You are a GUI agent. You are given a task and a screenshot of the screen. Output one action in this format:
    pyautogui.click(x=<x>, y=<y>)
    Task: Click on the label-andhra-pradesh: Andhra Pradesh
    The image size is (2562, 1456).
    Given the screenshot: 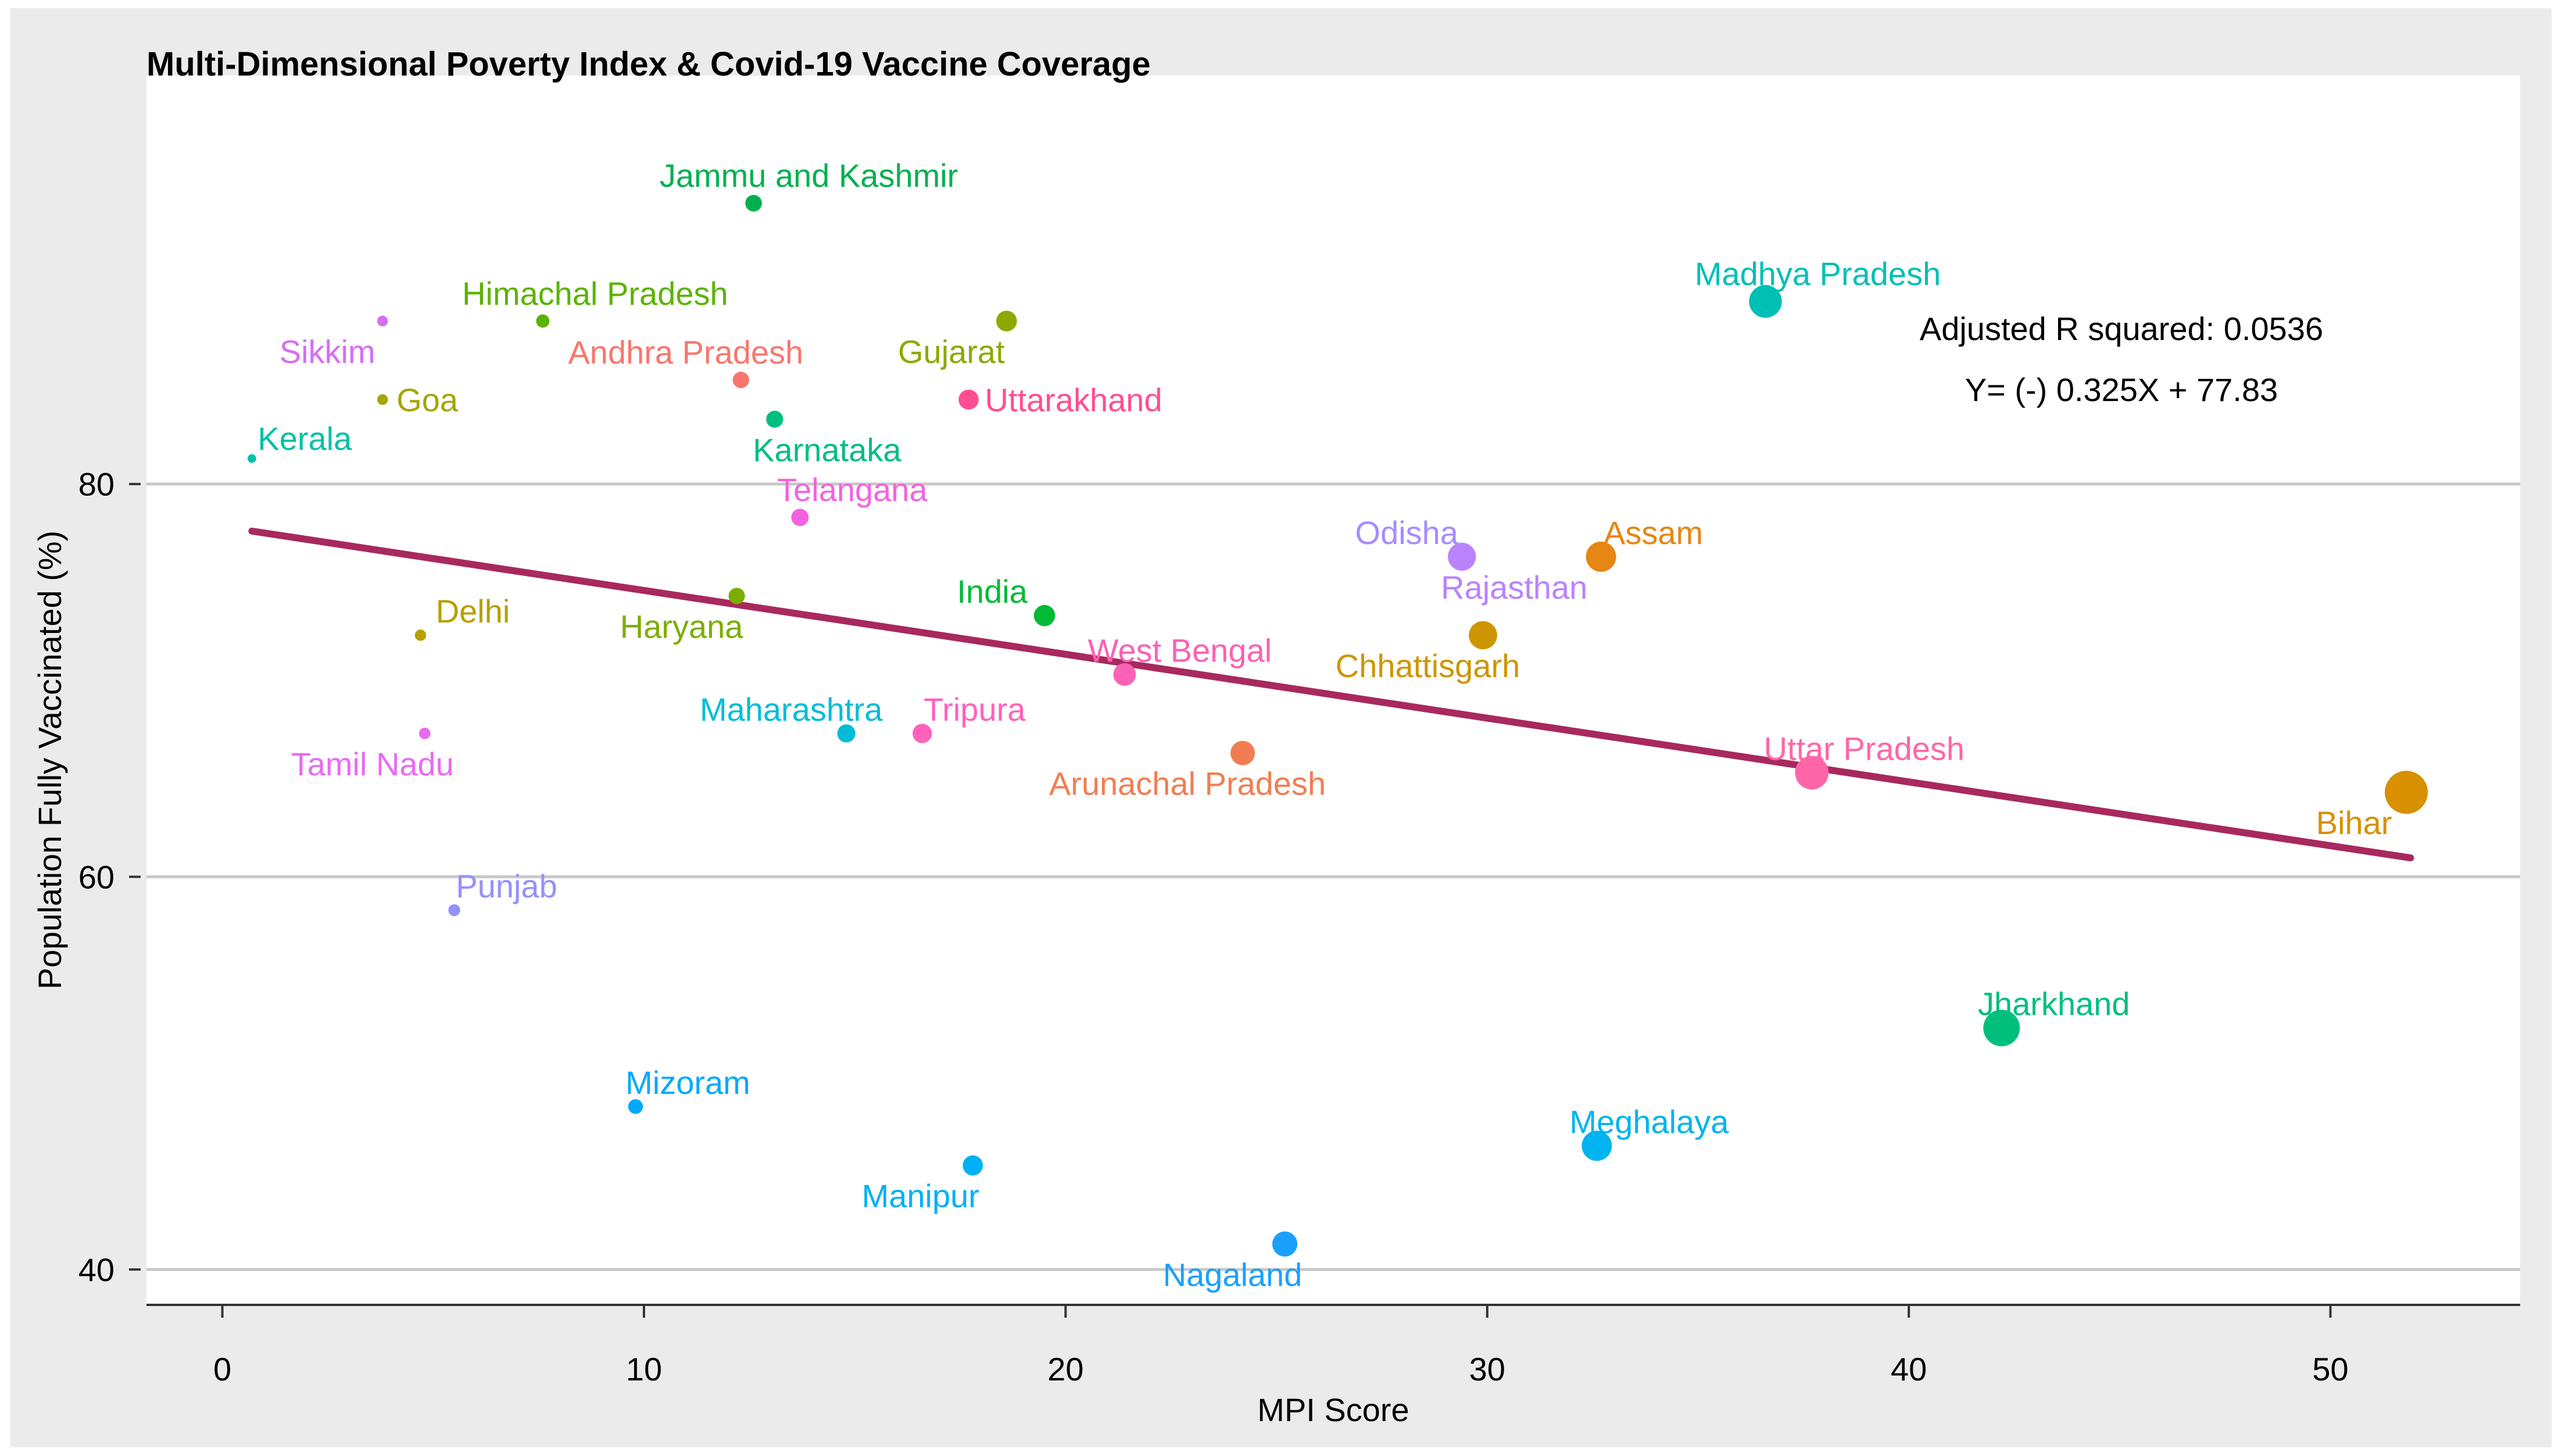 What is the action you would take?
    pyautogui.click(x=685, y=353)
    